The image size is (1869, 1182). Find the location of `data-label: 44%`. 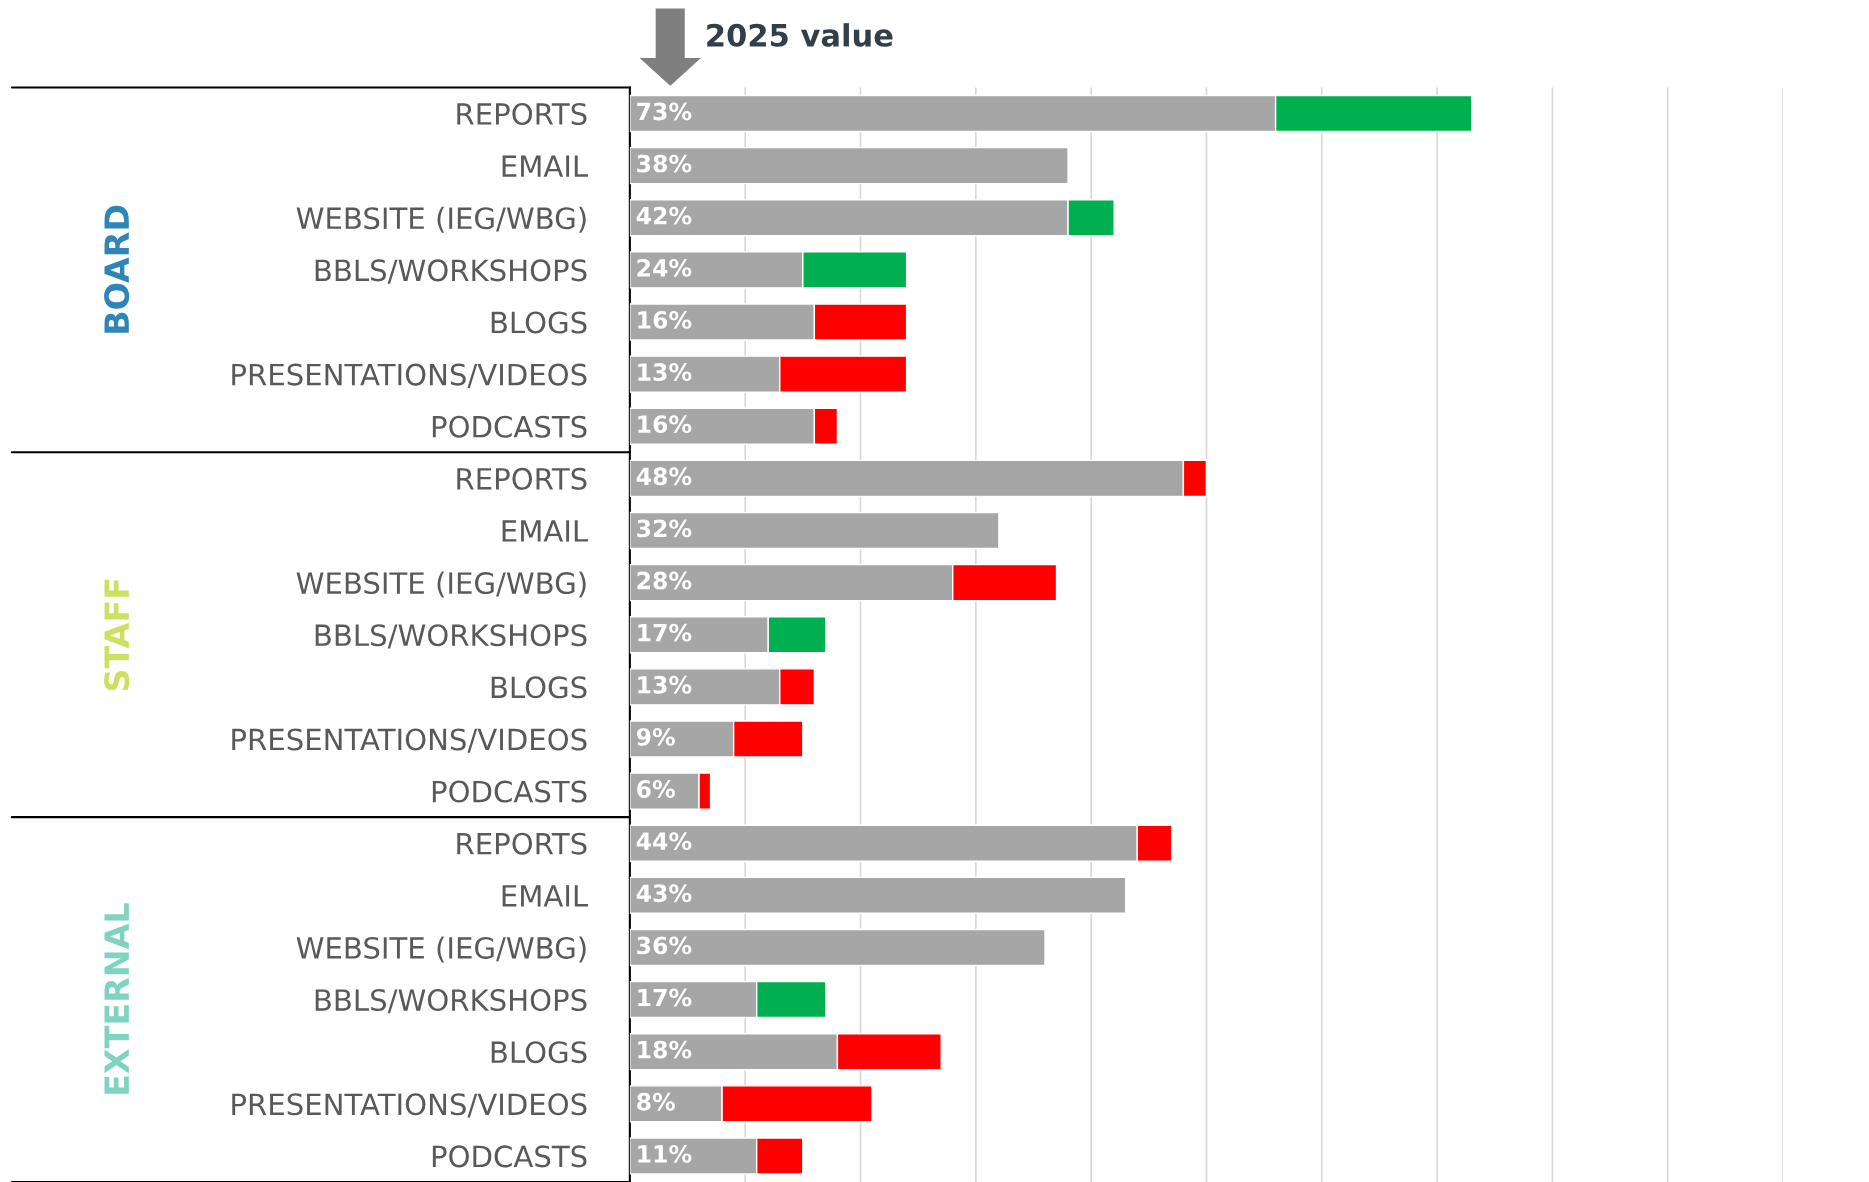

data-label: 44% is located at coordinates (664, 841).